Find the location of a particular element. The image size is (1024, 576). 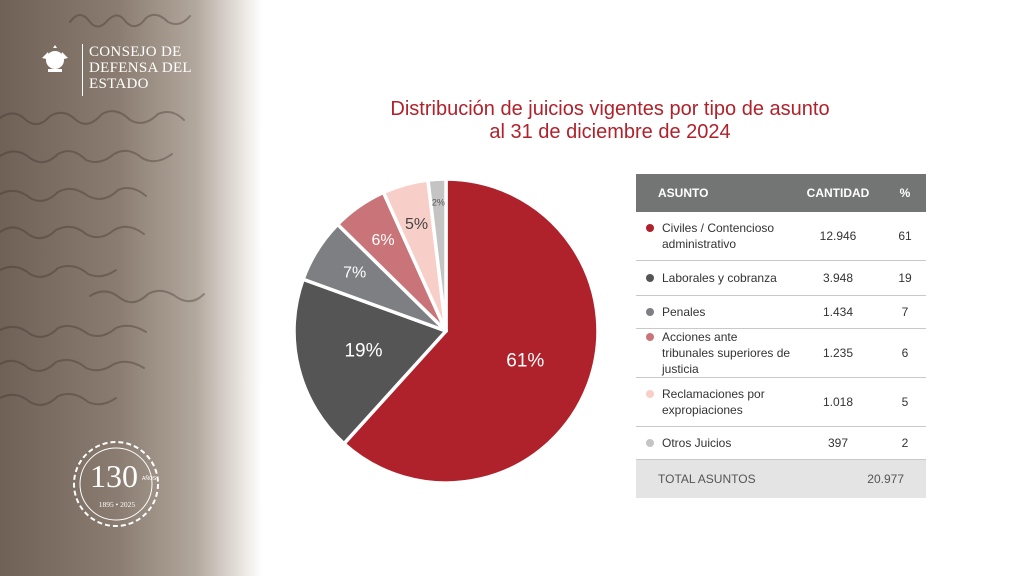

row-asunto: Reclamaciones por expropiaciones is located at coordinates (714, 402).